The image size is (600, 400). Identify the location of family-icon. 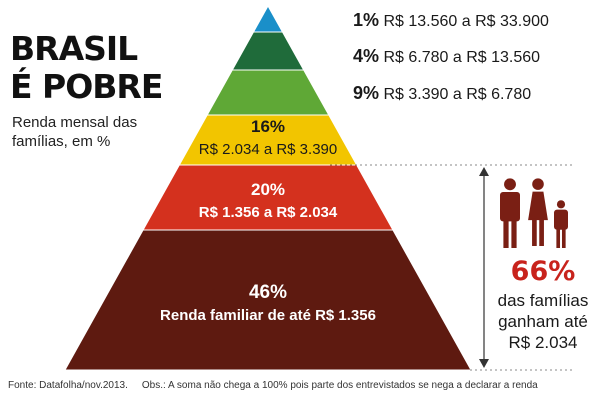
(534, 213).